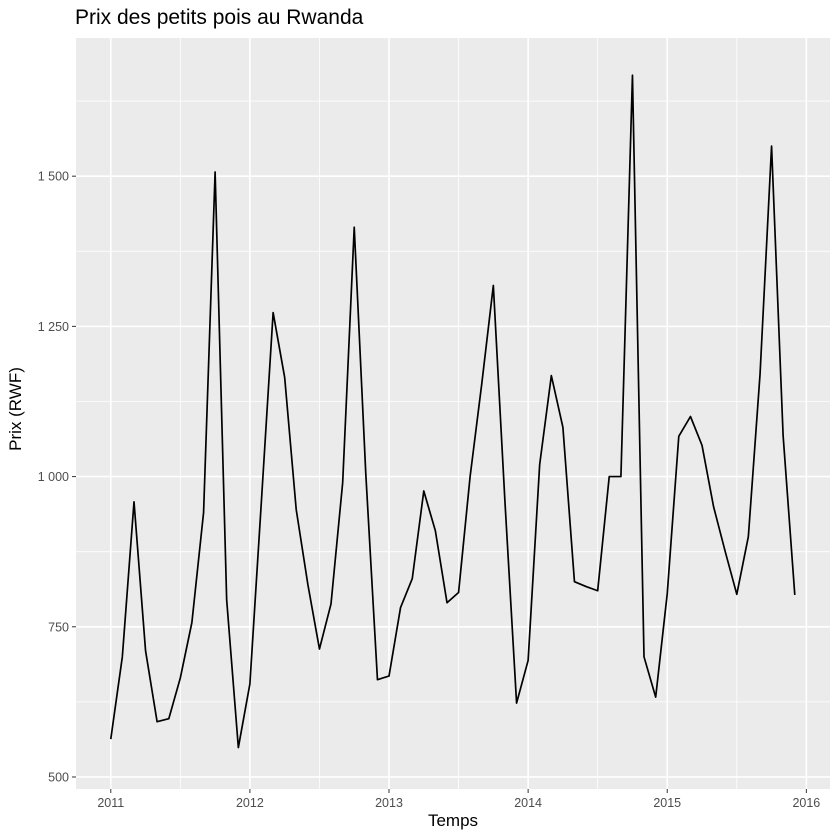  Describe the element at coordinates (389, 803) in the screenshot. I see `x-tick-label: 2013` at that location.